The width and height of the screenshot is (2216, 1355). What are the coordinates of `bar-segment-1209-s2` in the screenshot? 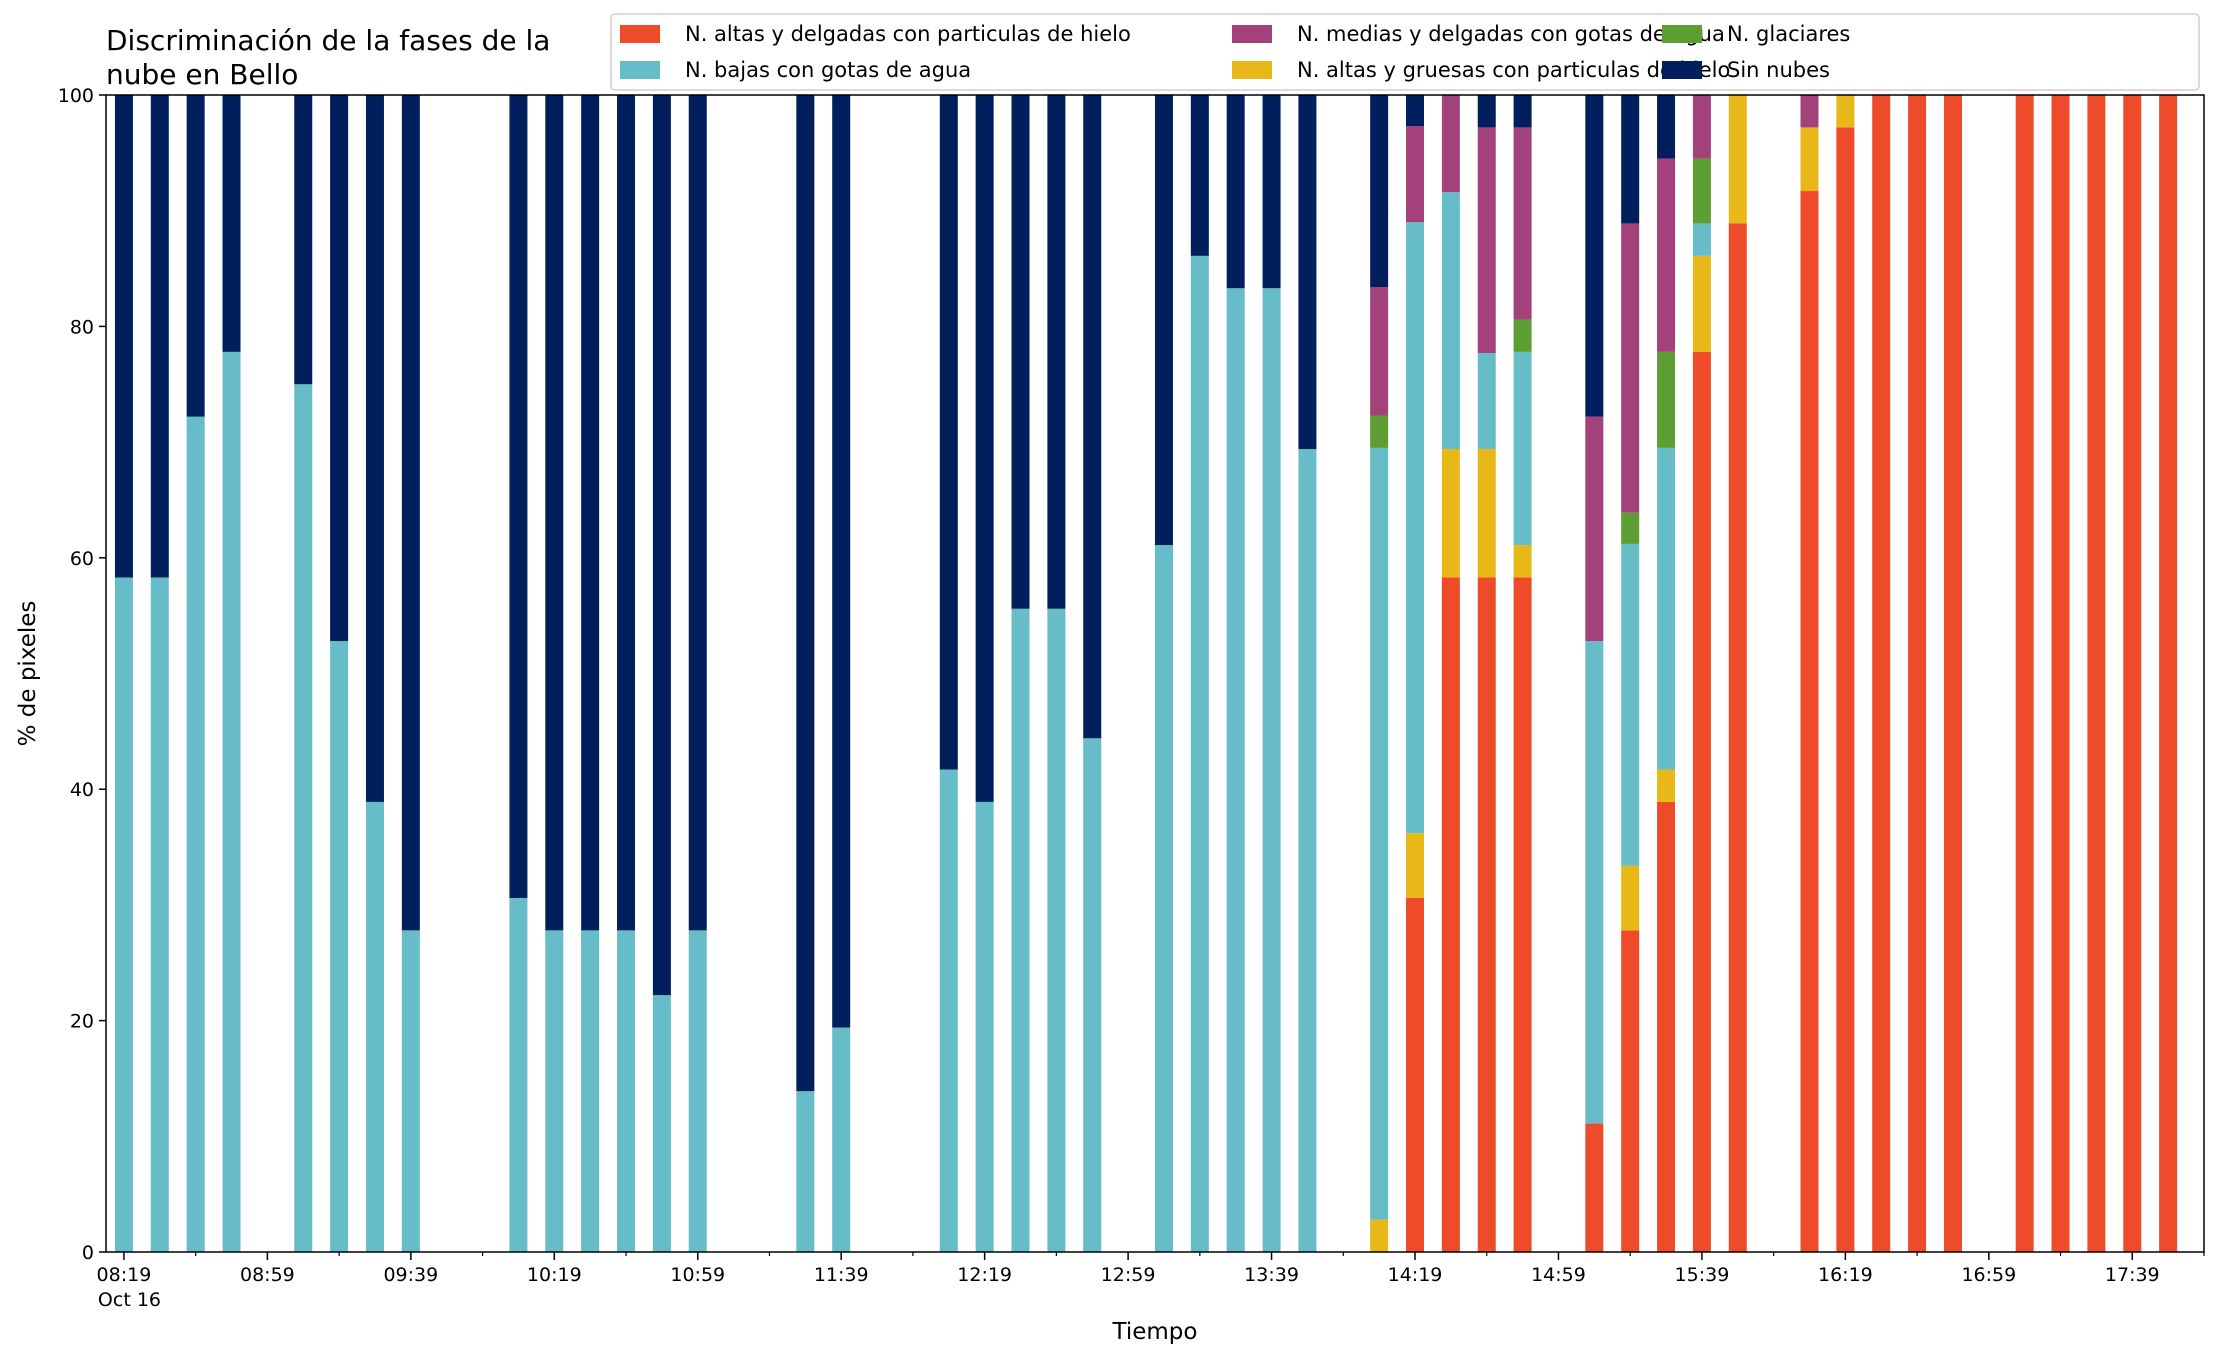 It's located at (948, 1010).